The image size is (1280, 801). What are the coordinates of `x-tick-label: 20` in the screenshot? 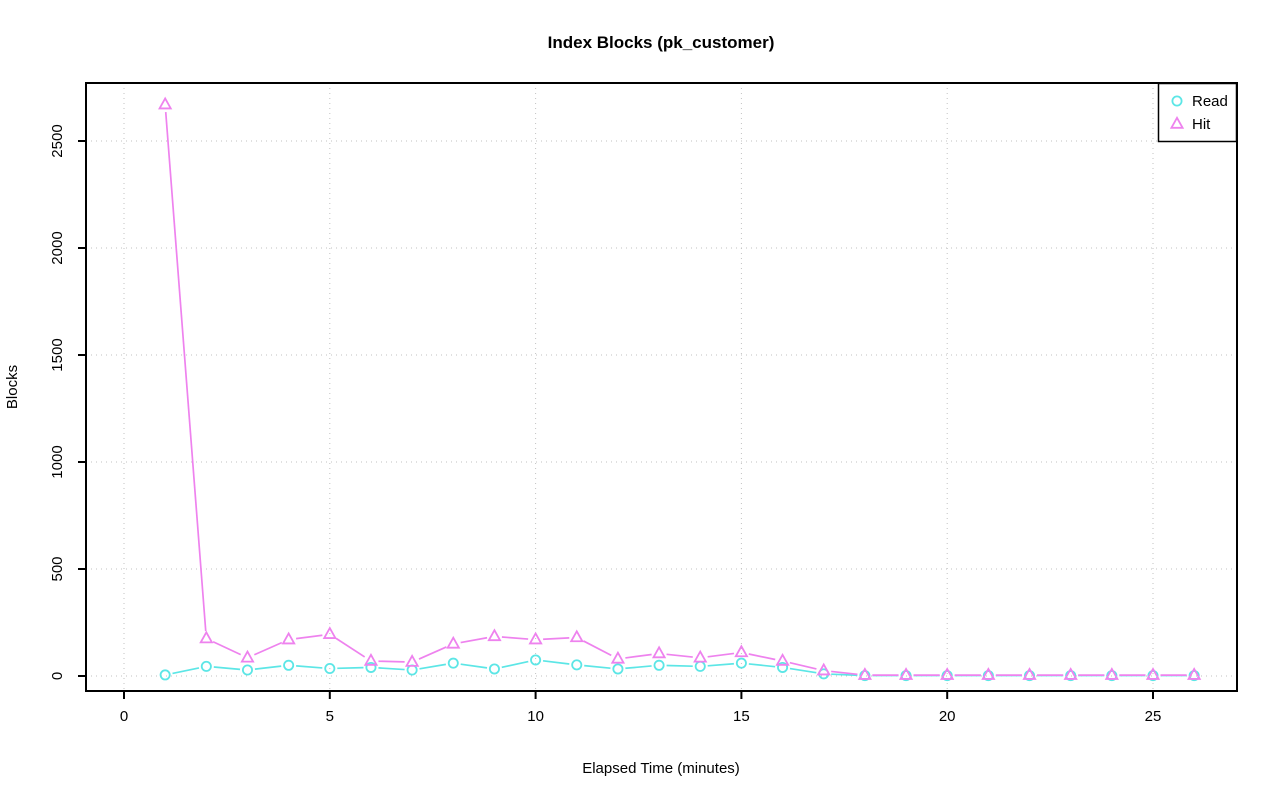 It's located at (947, 716).